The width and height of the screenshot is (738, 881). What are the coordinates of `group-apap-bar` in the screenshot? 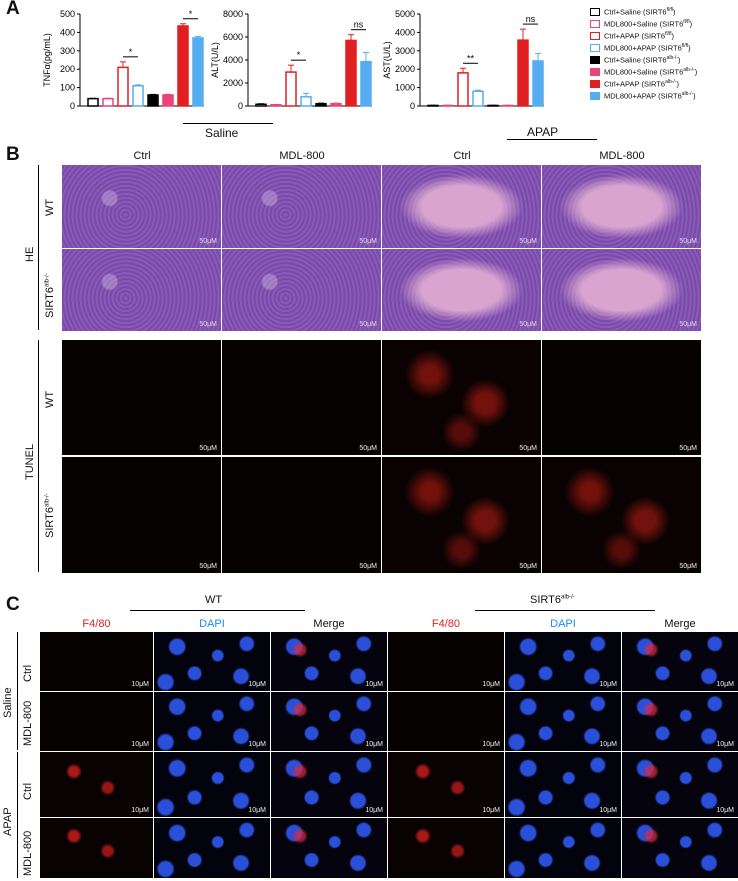 It's located at (552, 139).